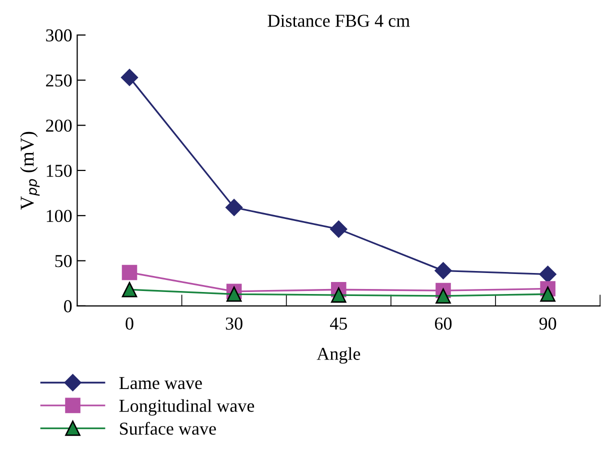 The image size is (608, 467). I want to click on x-tick-label: 30, so click(234, 324).